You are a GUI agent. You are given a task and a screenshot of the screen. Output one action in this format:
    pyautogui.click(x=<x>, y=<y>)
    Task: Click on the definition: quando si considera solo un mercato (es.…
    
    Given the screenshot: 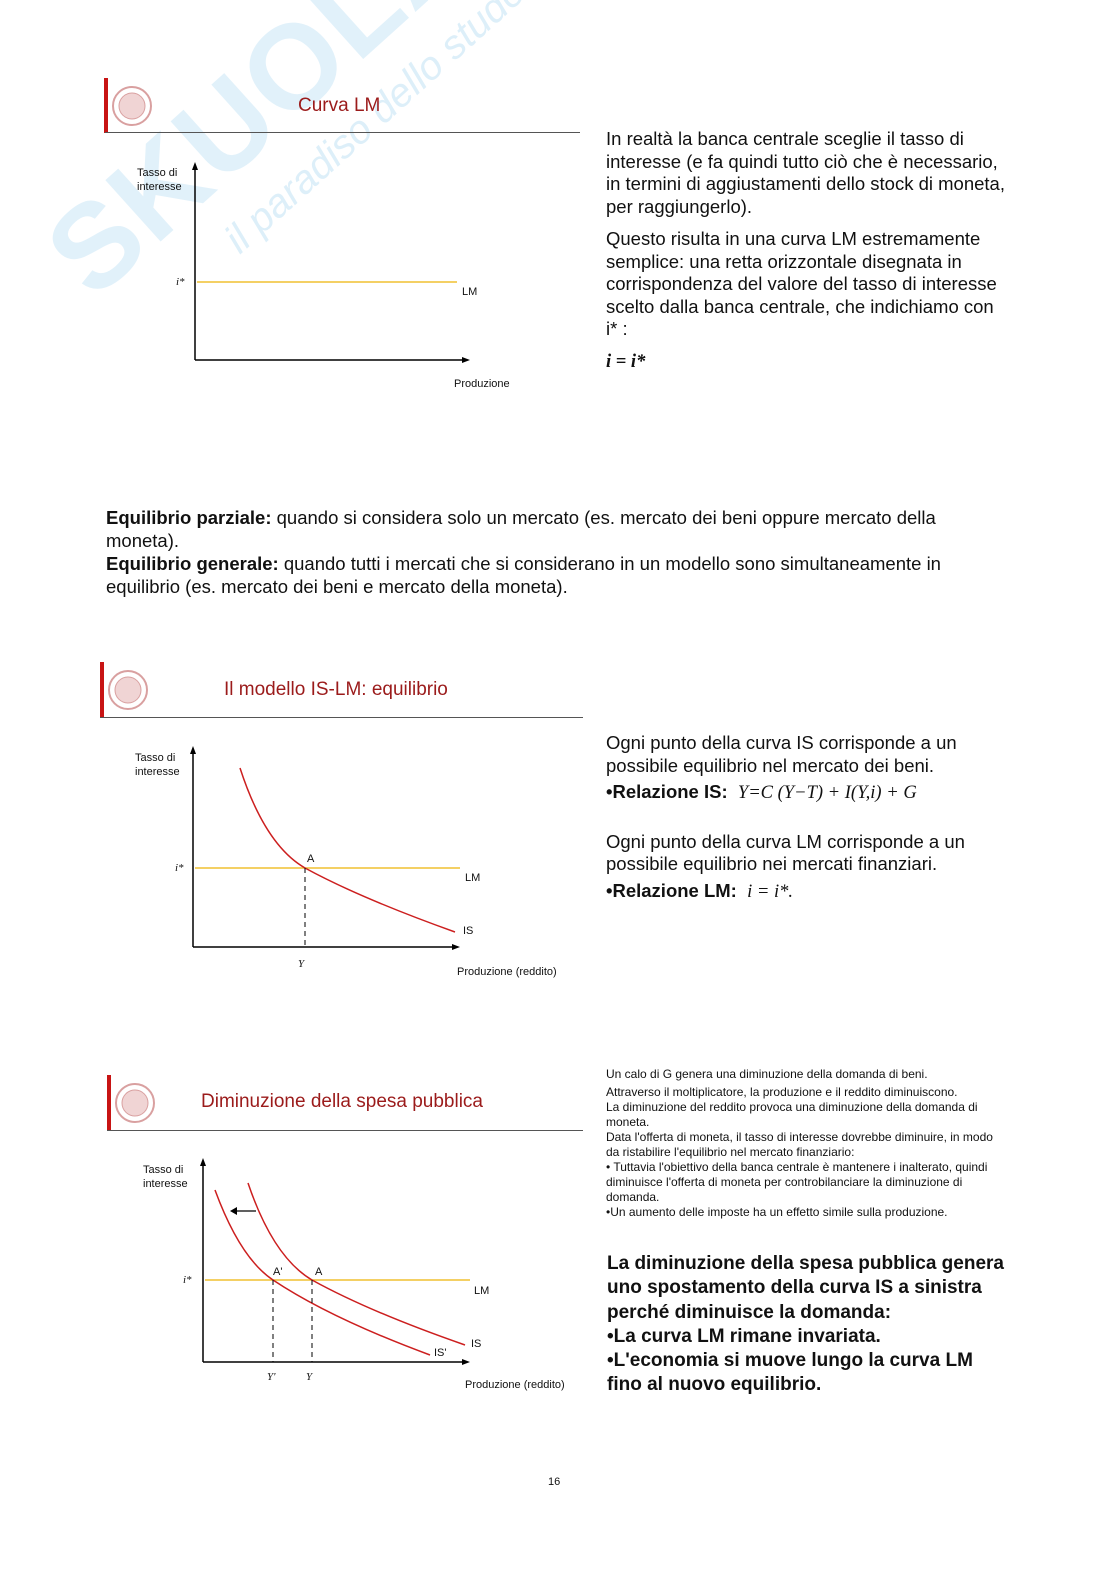 What is the action you would take?
    pyautogui.click(x=521, y=529)
    